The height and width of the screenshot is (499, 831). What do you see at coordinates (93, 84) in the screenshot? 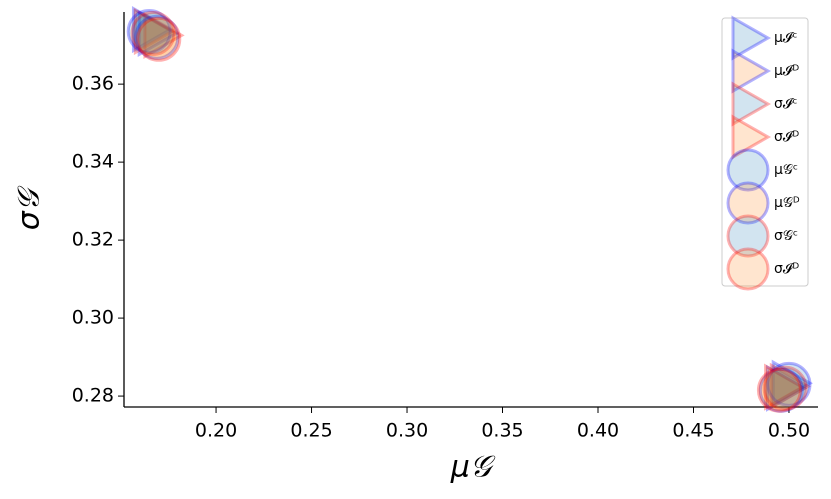
I see `y-tick-label: 0.36` at bounding box center [93, 84].